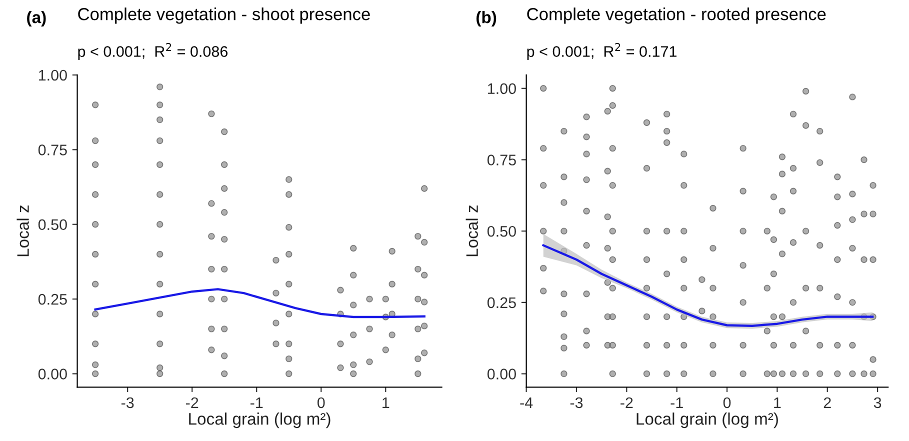 This screenshot has width=909, height=441. What do you see at coordinates (827, 402) in the screenshot?
I see `x-tick-label: 2` at bounding box center [827, 402].